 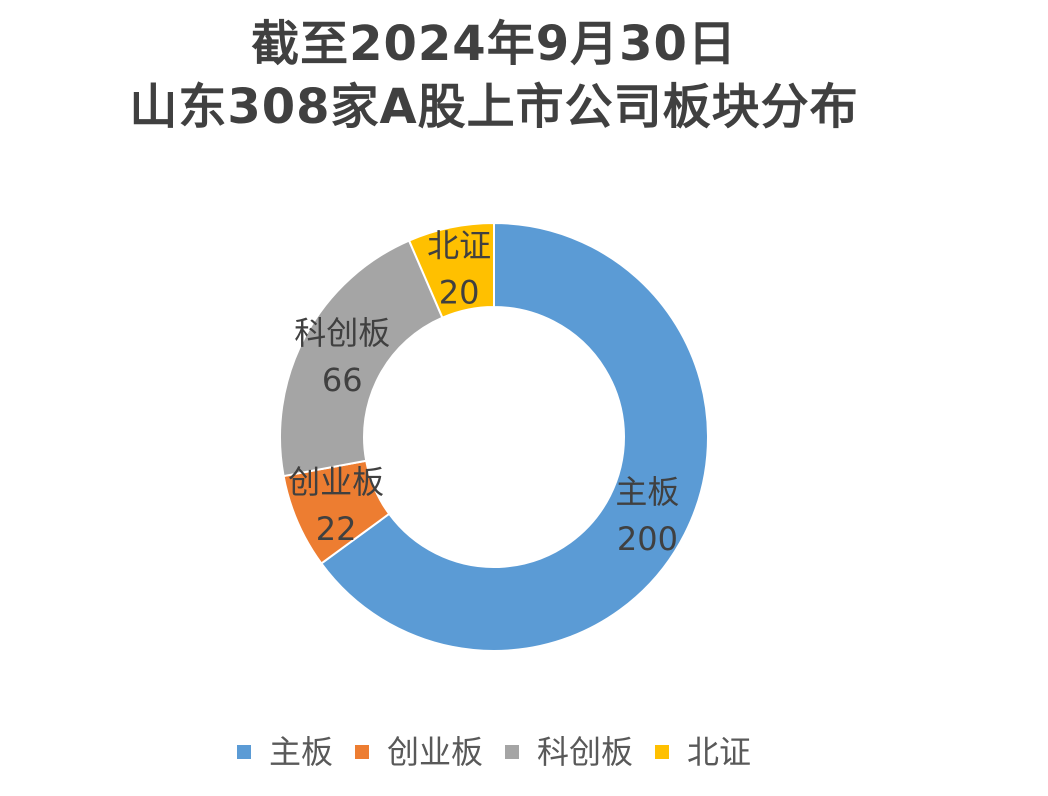 I want to click on data-label-value: 20, so click(x=459, y=293).